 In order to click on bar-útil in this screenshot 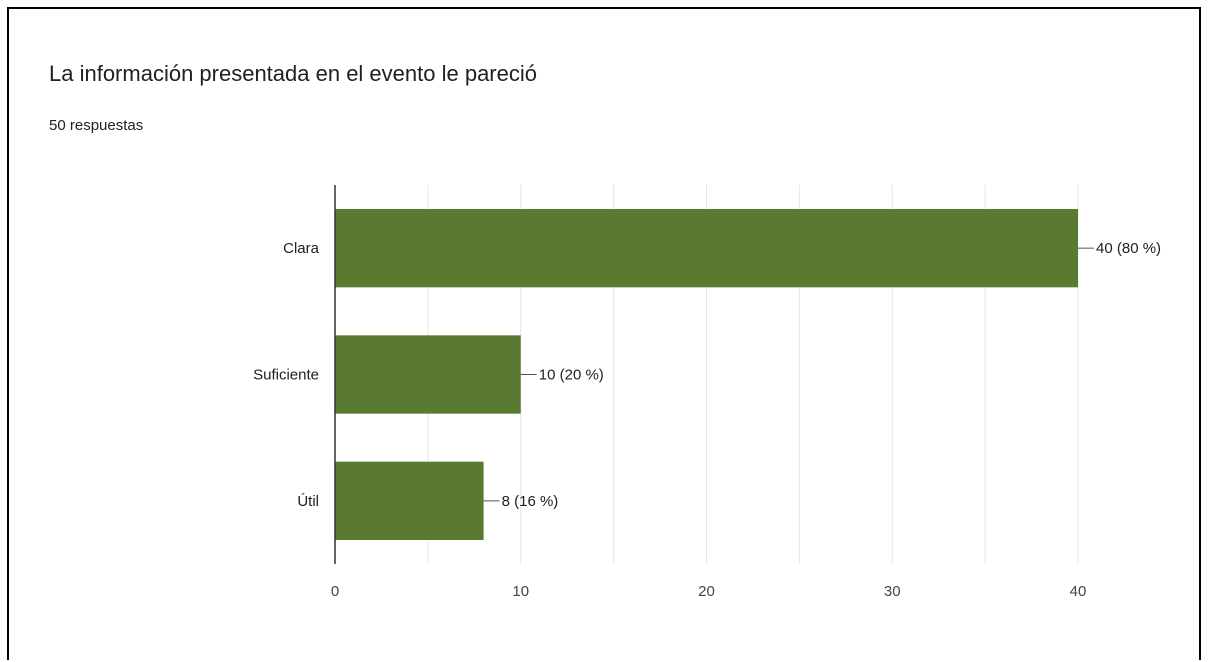, I will do `click(409, 500)`.